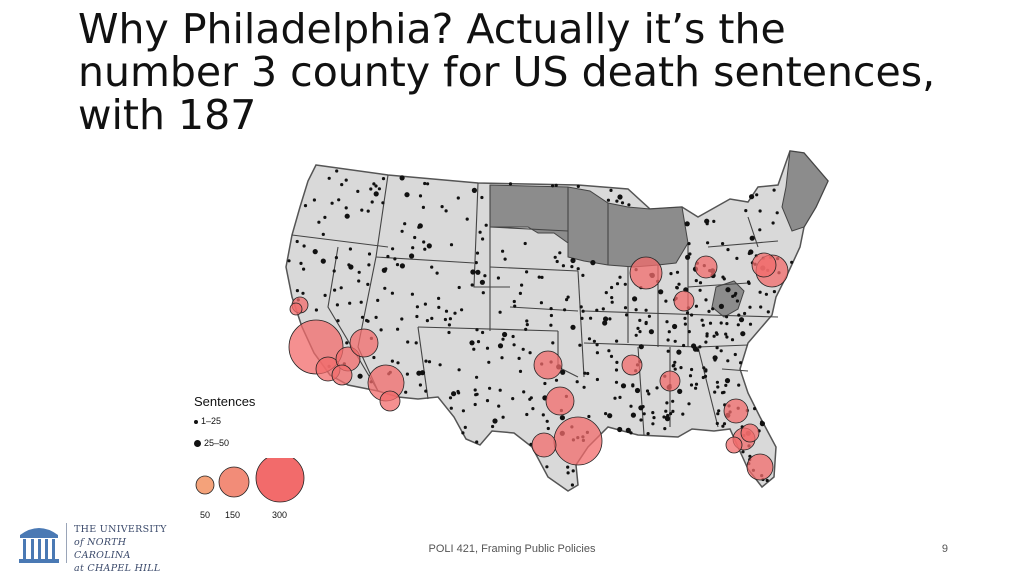  Describe the element at coordinates (805, 191) in the screenshot. I see `region-new-england` at that location.